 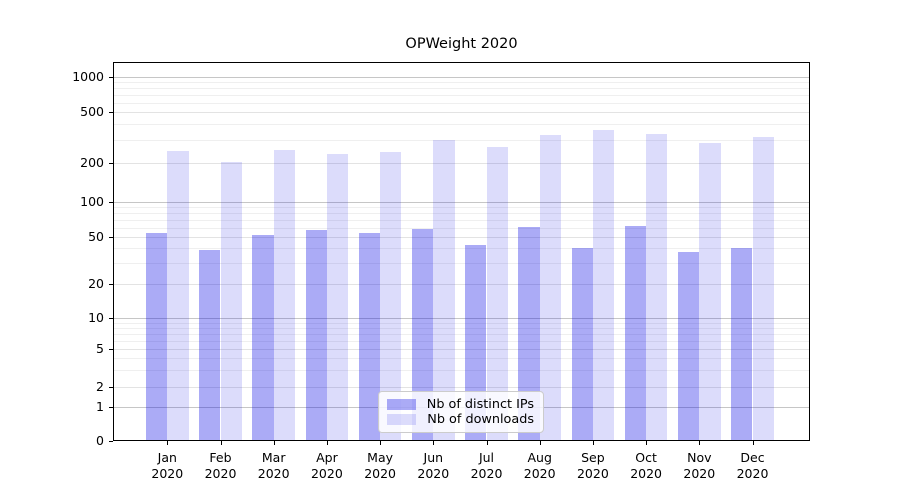 I want to click on x-tick-mark-feb, so click(x=221, y=443).